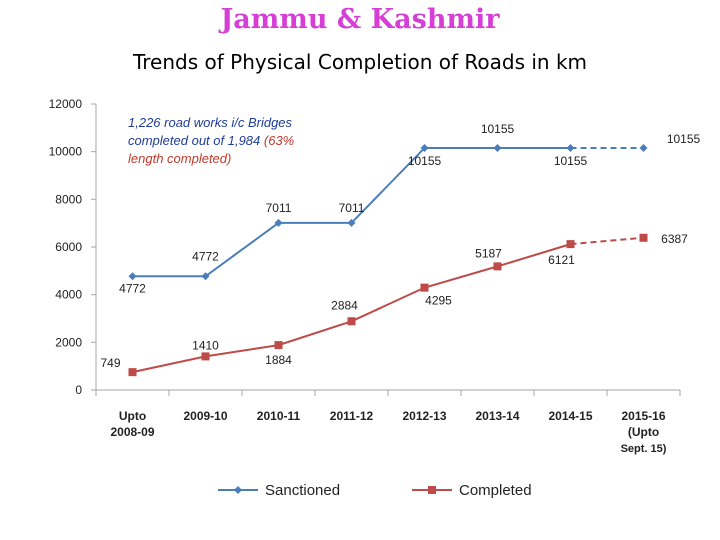 The width and height of the screenshot is (720, 540). I want to click on x-tick-label: 2010-11, so click(279, 416).